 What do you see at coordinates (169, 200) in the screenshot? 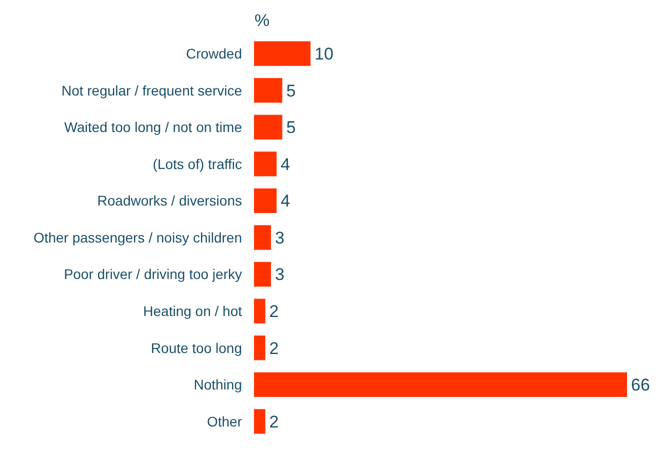
I see `y-tick-label: Roadworks / diversions` at bounding box center [169, 200].